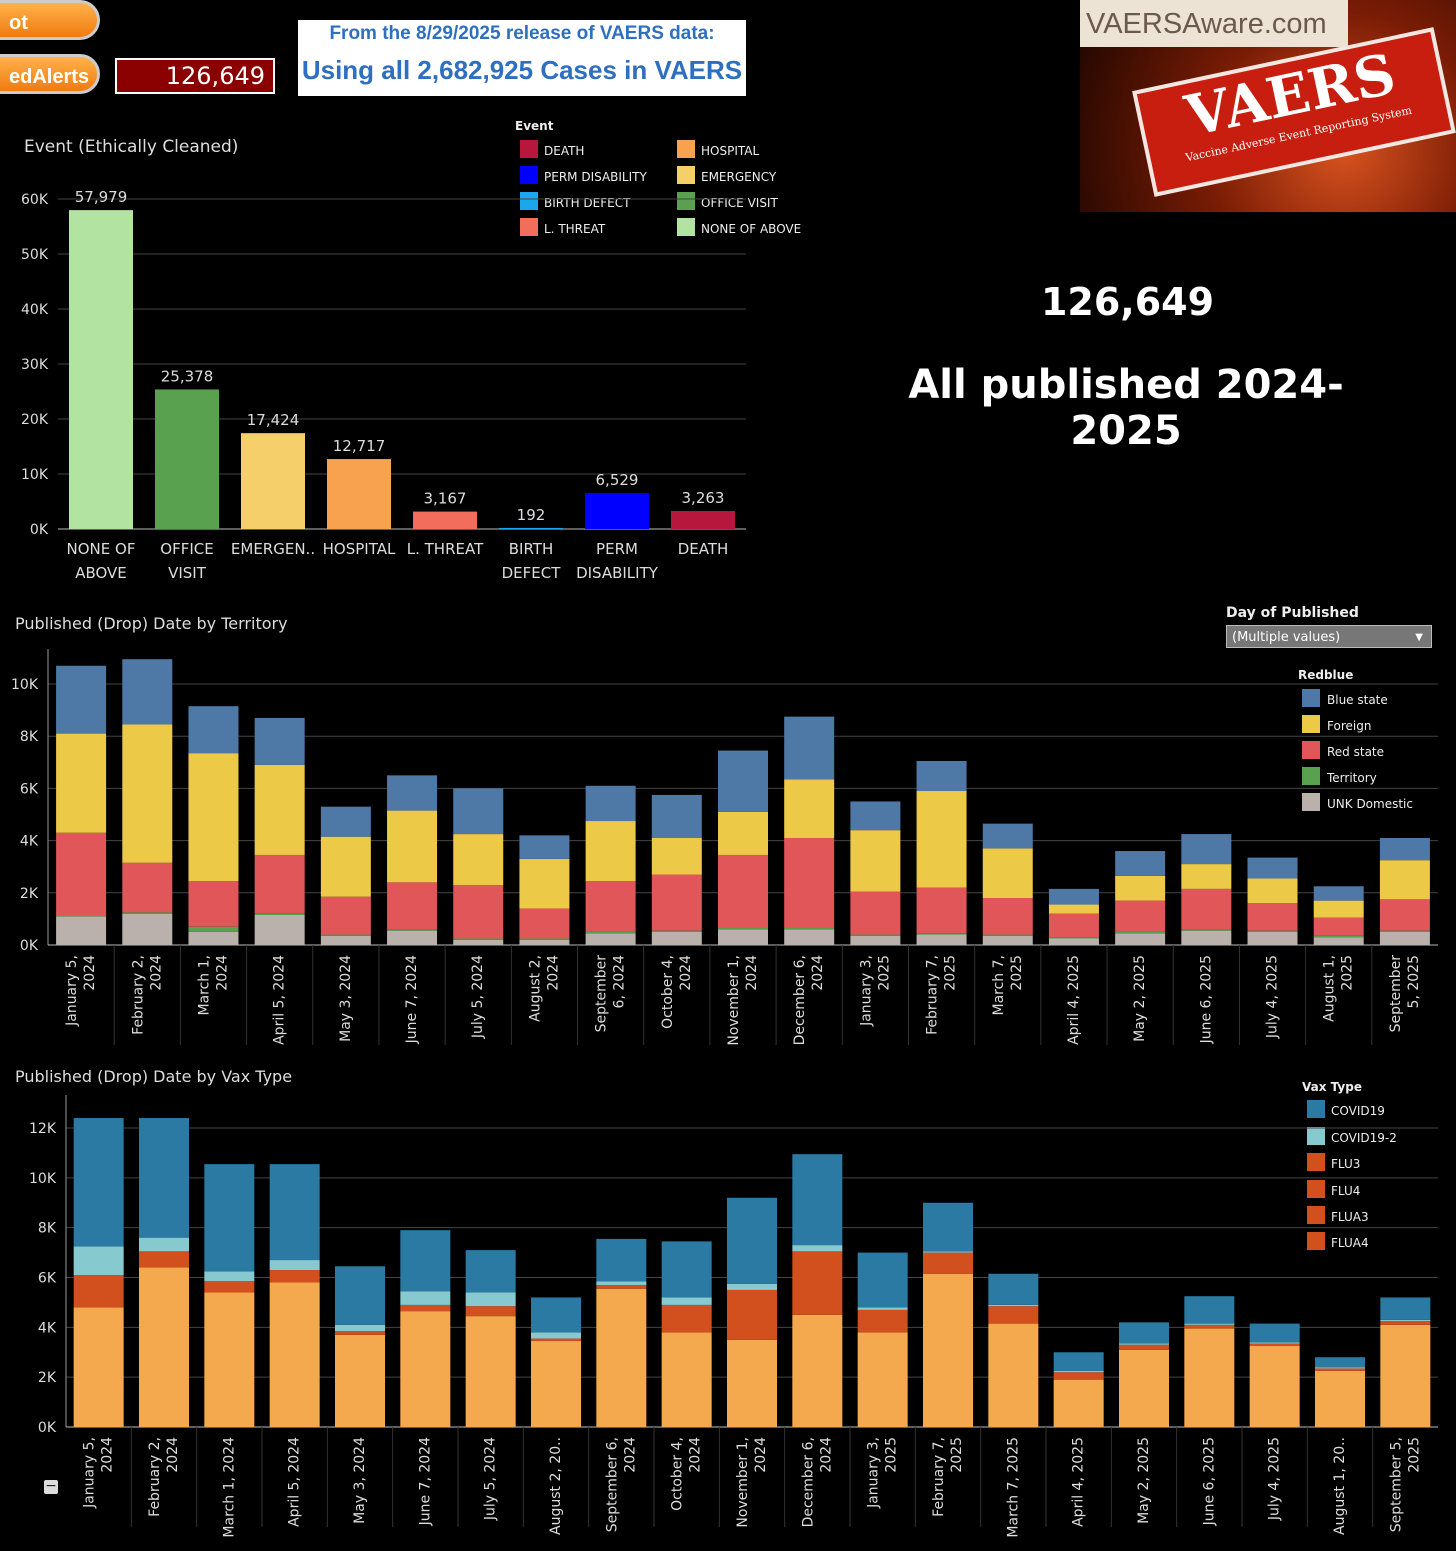 The height and width of the screenshot is (1551, 1456). I want to click on event-category-label: OFFICE, so click(186, 549).